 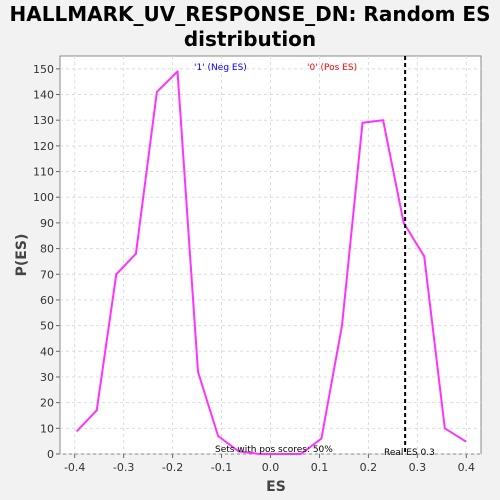 I want to click on y-tick-label: 60, so click(x=47, y=300).